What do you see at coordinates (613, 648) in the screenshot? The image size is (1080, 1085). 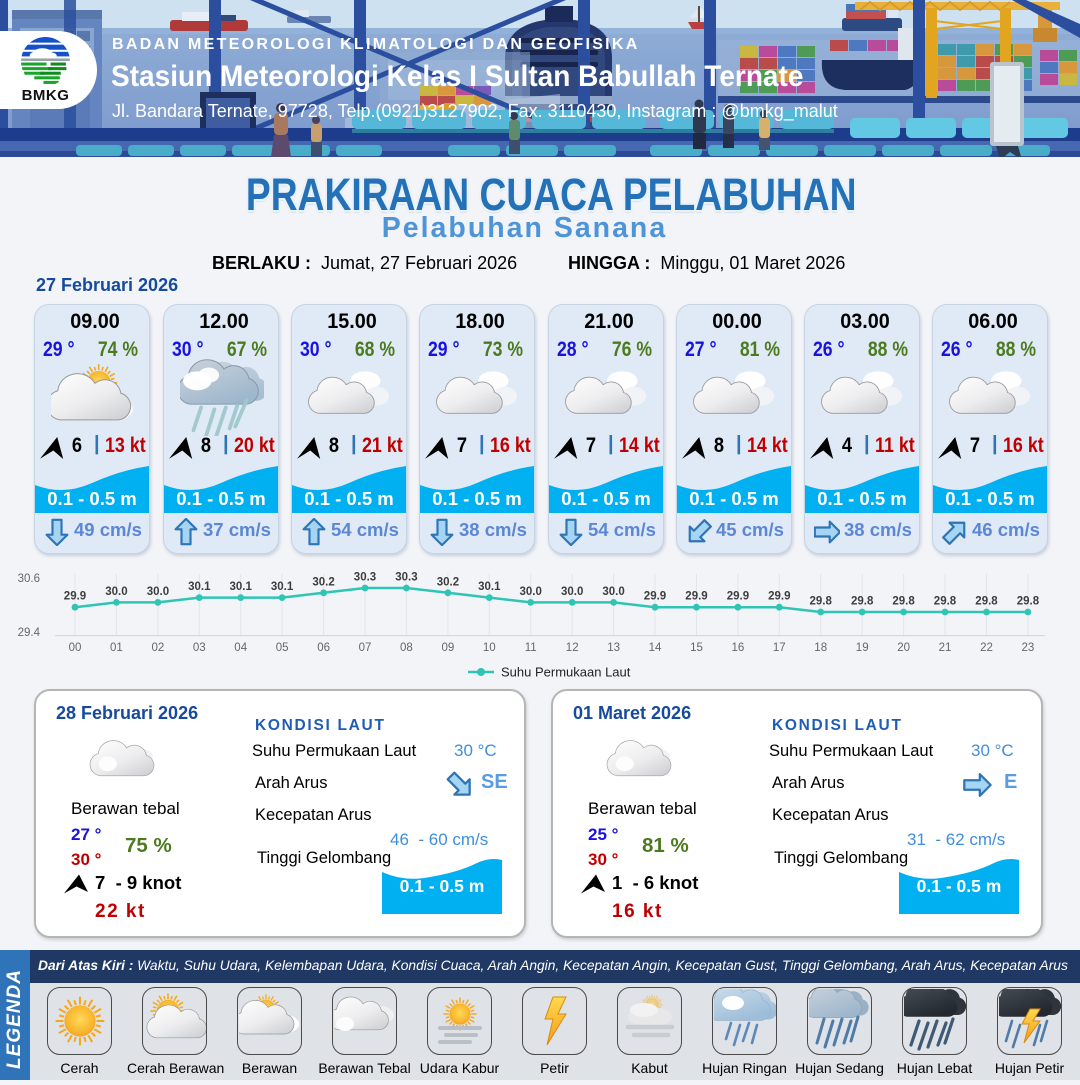 I see `svg-text: 13` at bounding box center [613, 648].